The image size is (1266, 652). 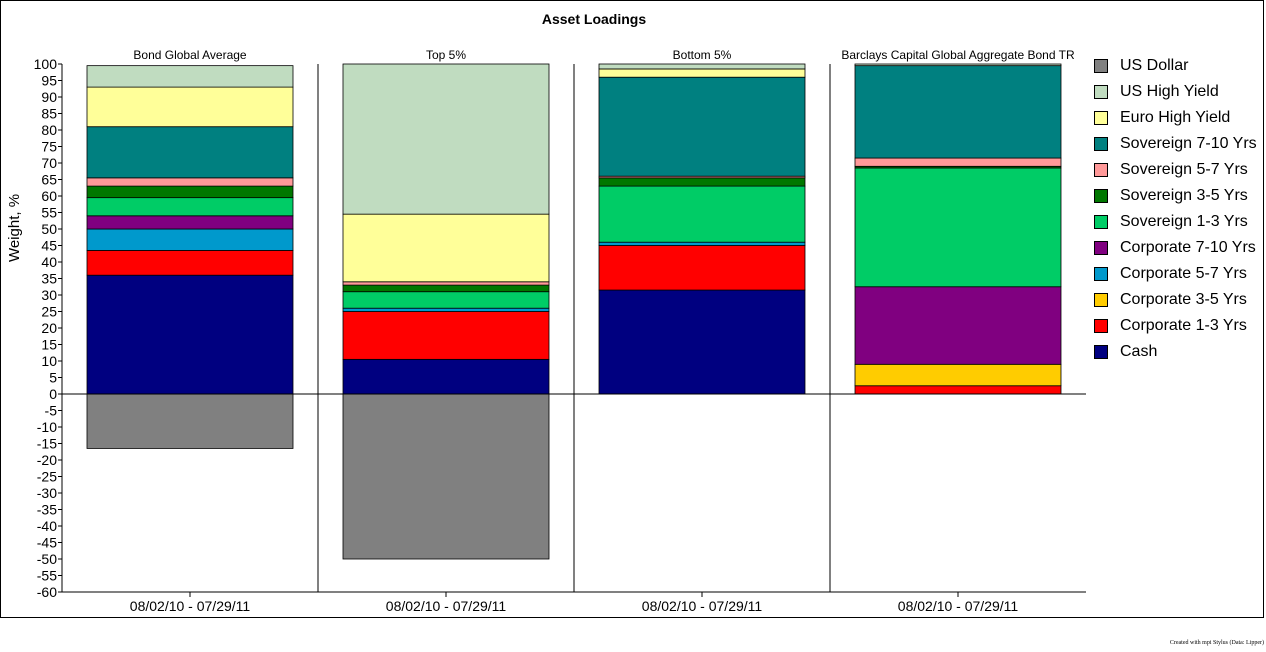 What do you see at coordinates (49, 163) in the screenshot?
I see `y-tick-label: 70` at bounding box center [49, 163].